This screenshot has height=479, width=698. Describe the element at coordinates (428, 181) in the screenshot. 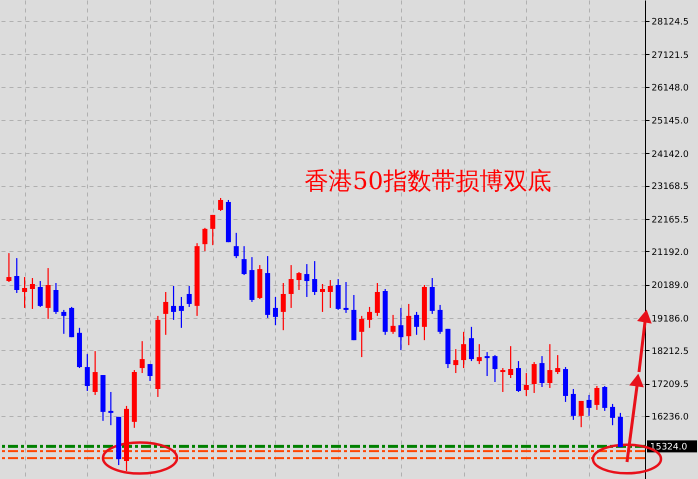

I see `text: 香港50指数带损博双底` at that location.